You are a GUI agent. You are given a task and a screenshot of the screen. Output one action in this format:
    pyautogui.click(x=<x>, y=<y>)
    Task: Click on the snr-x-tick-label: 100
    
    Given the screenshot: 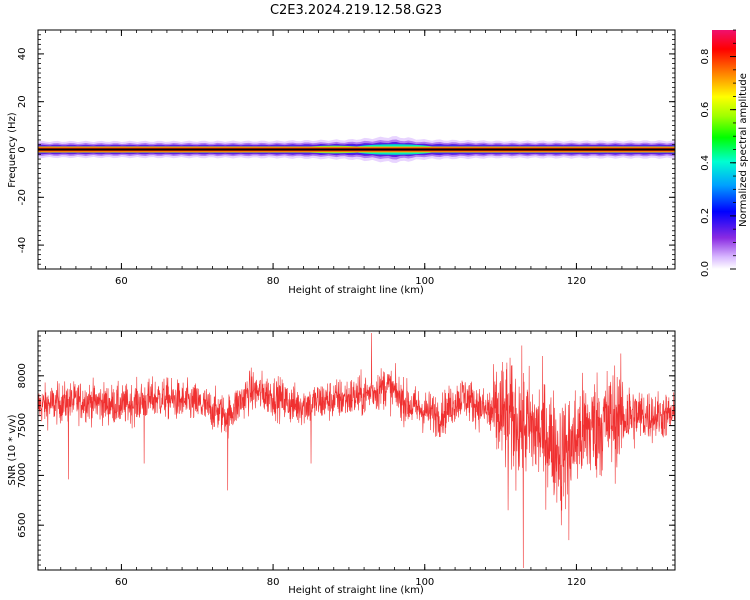 What is the action you would take?
    pyautogui.click(x=424, y=582)
    